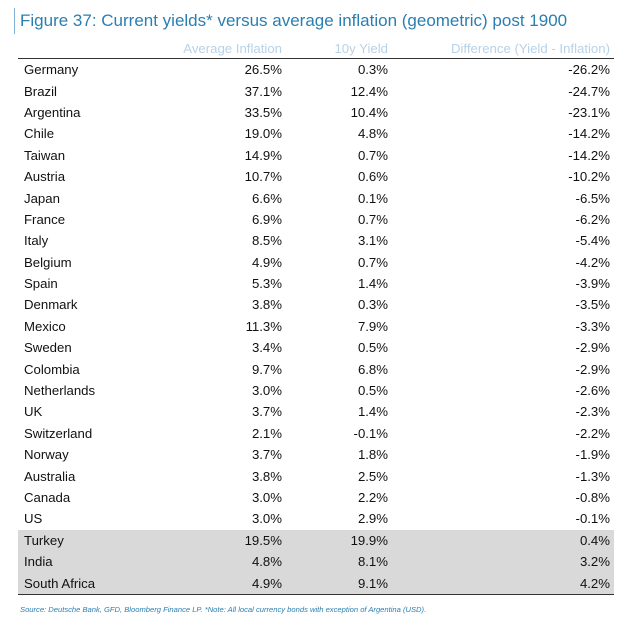 Image resolution: width=640 pixels, height=641 pixels. What do you see at coordinates (501, 583) in the screenshot?
I see `difference-cell: 4.2%` at bounding box center [501, 583].